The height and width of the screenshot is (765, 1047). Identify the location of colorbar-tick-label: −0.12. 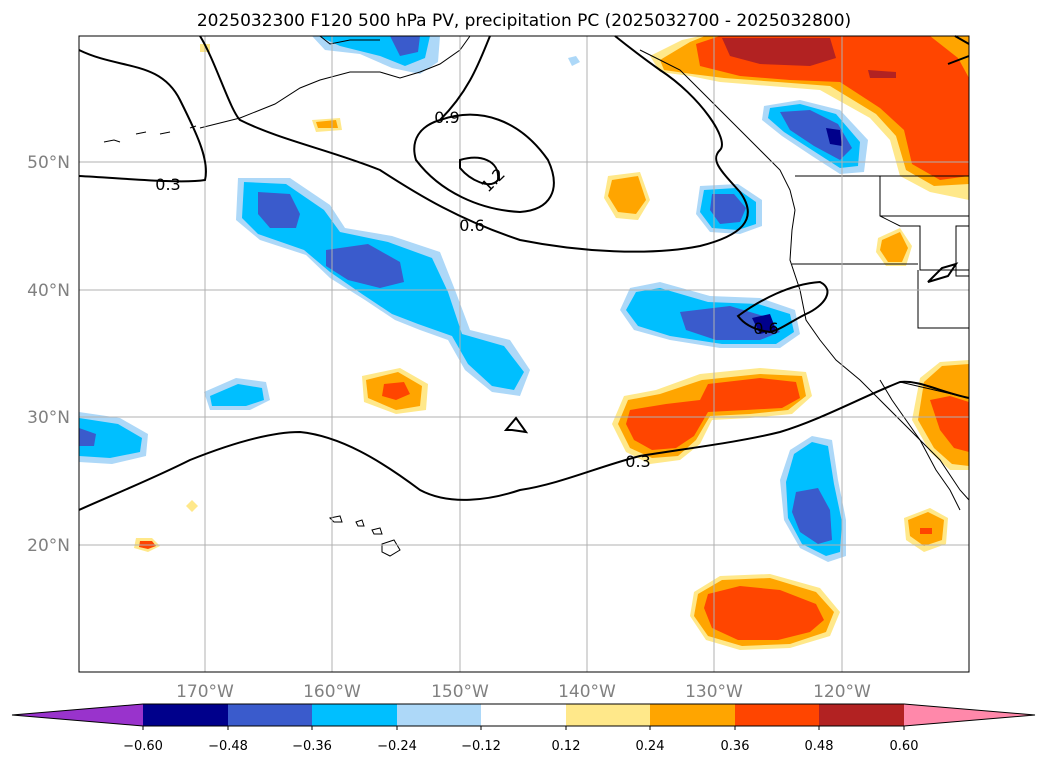
(481, 746).